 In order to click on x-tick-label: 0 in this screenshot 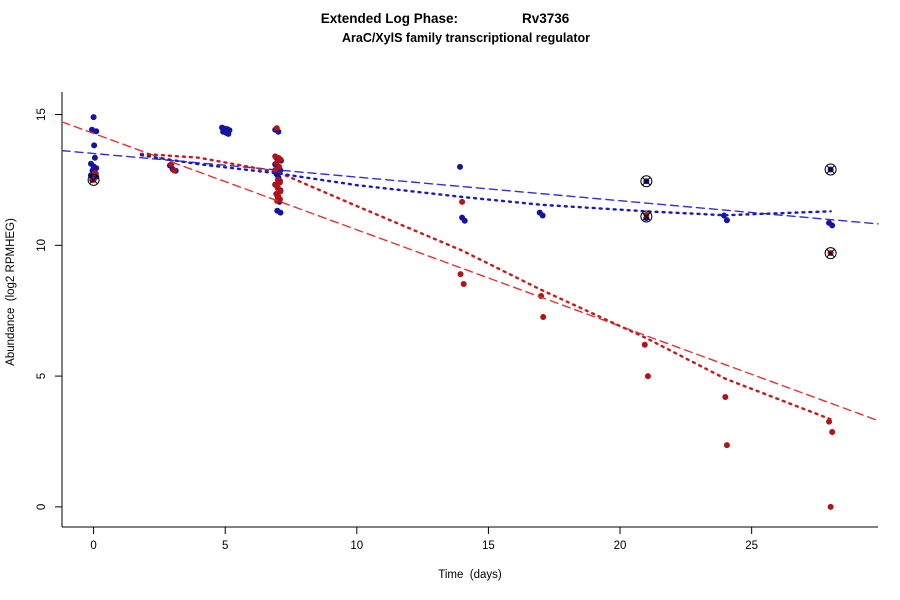, I will do `click(93, 546)`.